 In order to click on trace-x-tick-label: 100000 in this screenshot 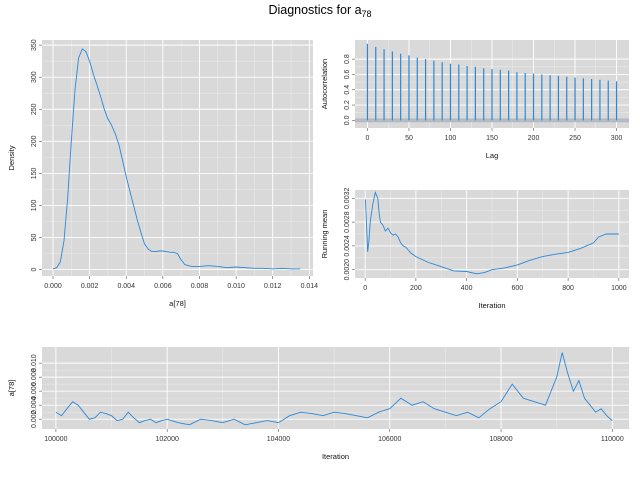, I will do `click(55, 439)`.